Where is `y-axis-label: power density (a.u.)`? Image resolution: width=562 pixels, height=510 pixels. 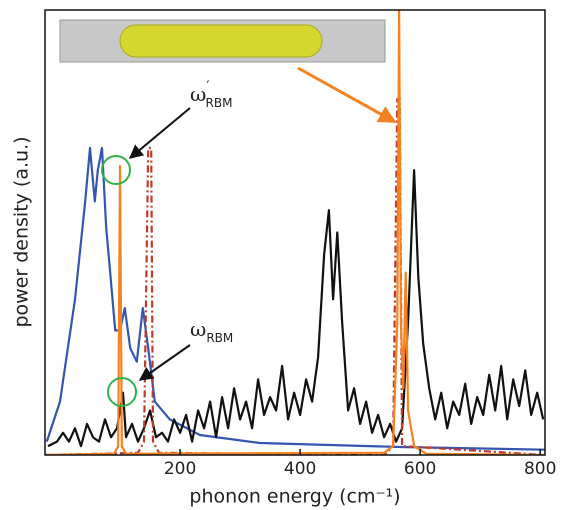
y-axis-label: power density (a.u.) is located at coordinates (22, 231).